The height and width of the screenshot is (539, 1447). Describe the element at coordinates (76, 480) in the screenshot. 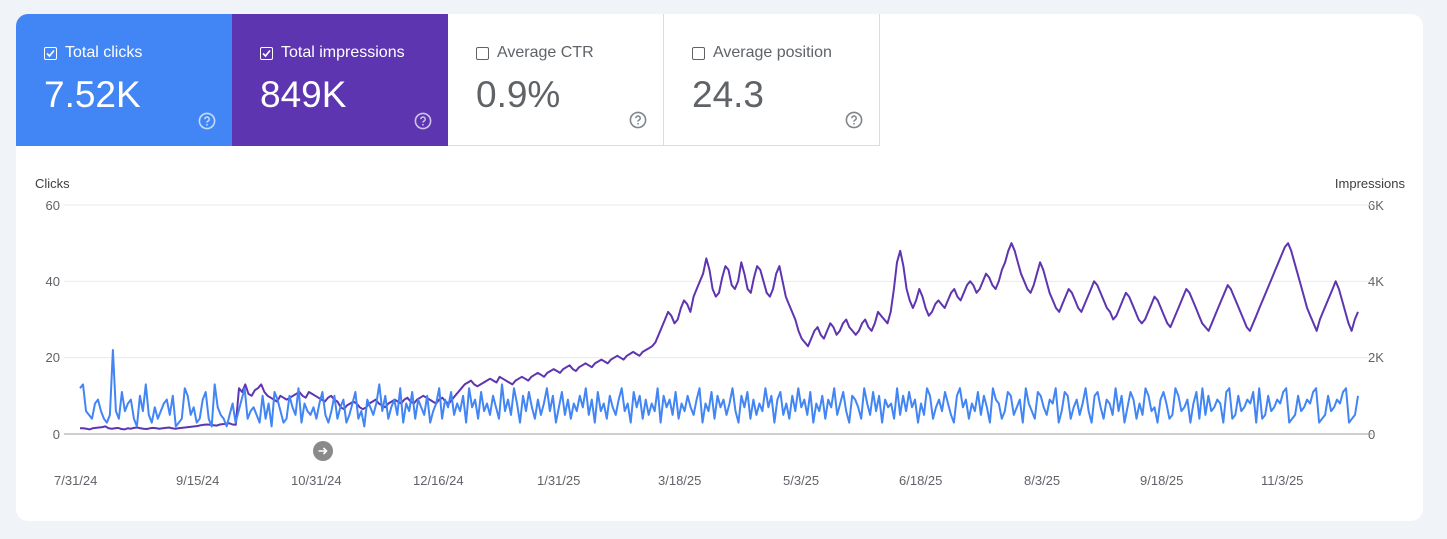

I see `x-tick: 7/31/24` at that location.